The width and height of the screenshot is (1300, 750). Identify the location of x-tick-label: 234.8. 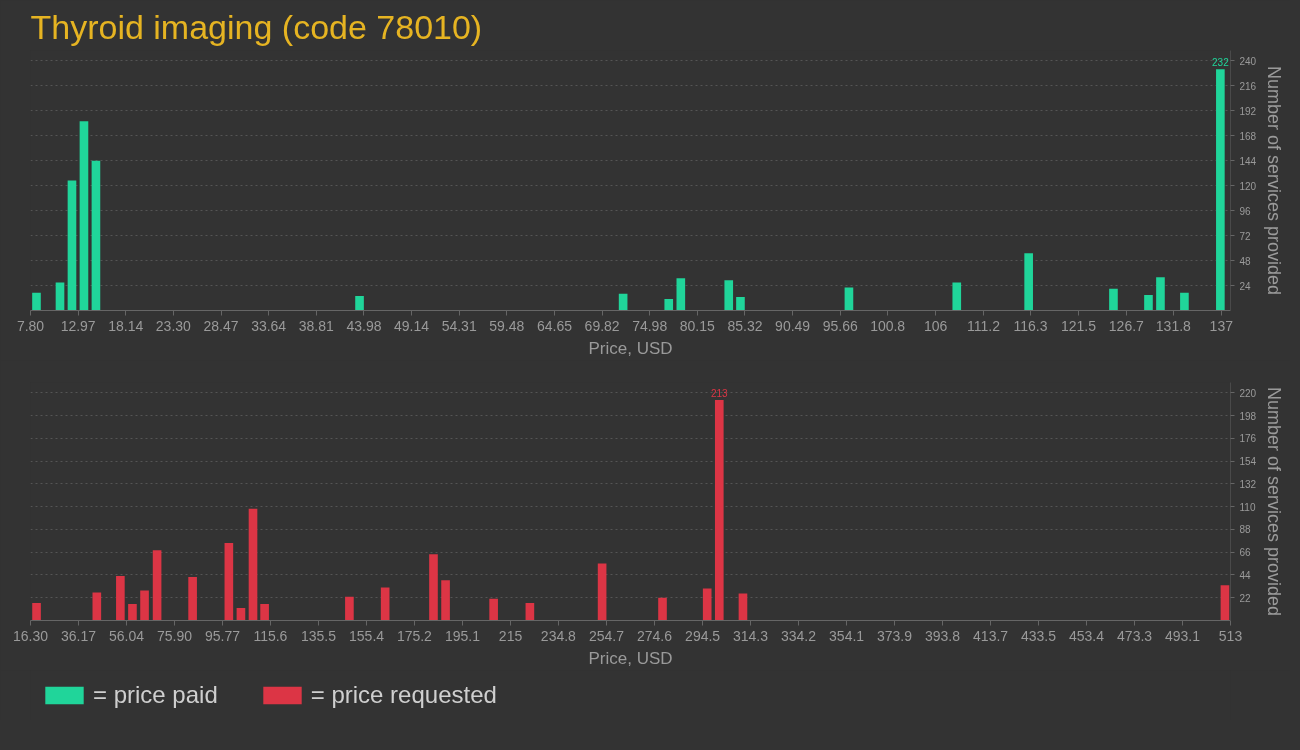
(558, 635).